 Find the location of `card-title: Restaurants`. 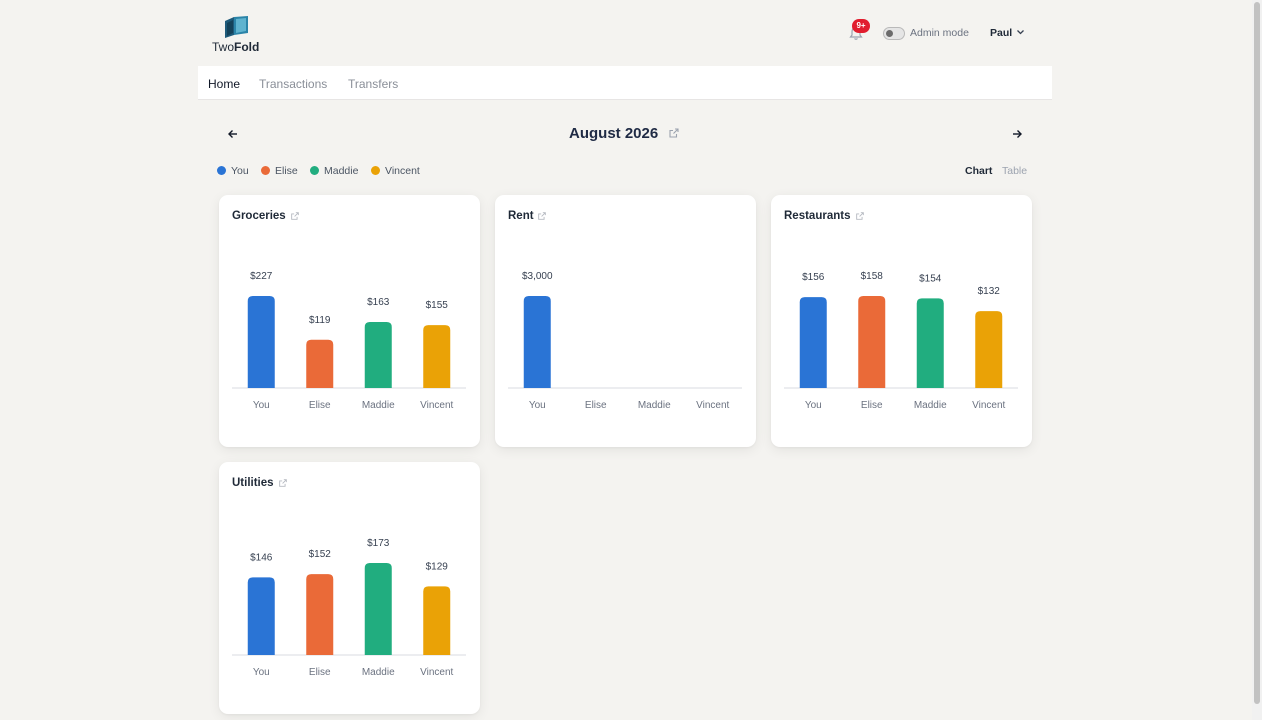

card-title: Restaurants is located at coordinates (817, 216).